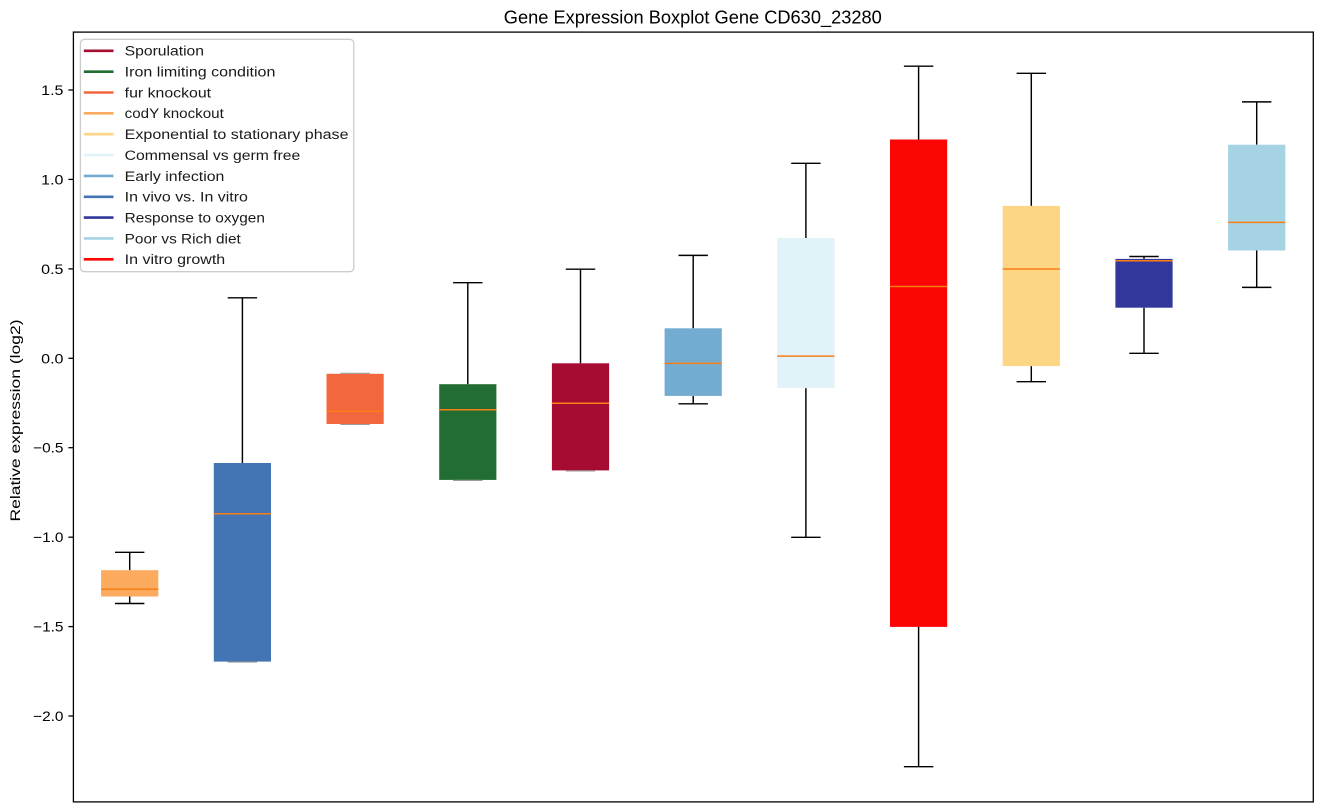  Describe the element at coordinates (164, 52) in the screenshot. I see `svg-text: Sporulation` at that location.